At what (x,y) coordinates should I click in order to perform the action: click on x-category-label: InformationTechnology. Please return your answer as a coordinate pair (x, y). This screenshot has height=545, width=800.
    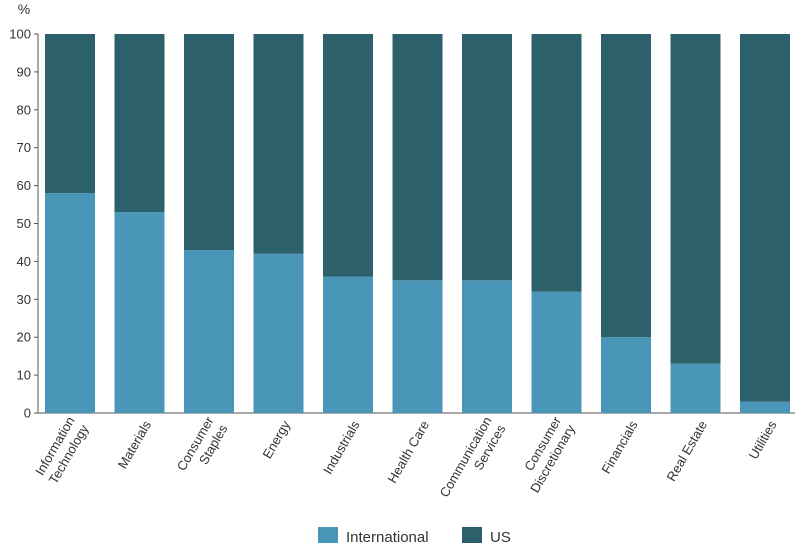
    Looking at the image, I should click on (62, 450).